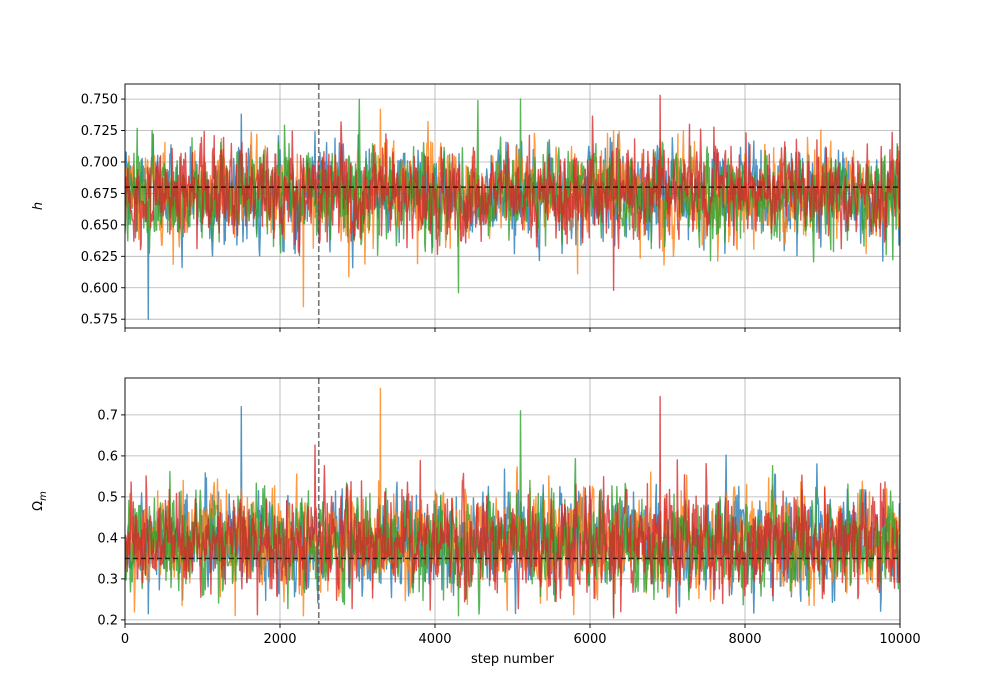 This screenshot has height=700, width=1000. What do you see at coordinates (899, 639) in the screenshot?
I see `x-tick-label: 10000` at bounding box center [899, 639].